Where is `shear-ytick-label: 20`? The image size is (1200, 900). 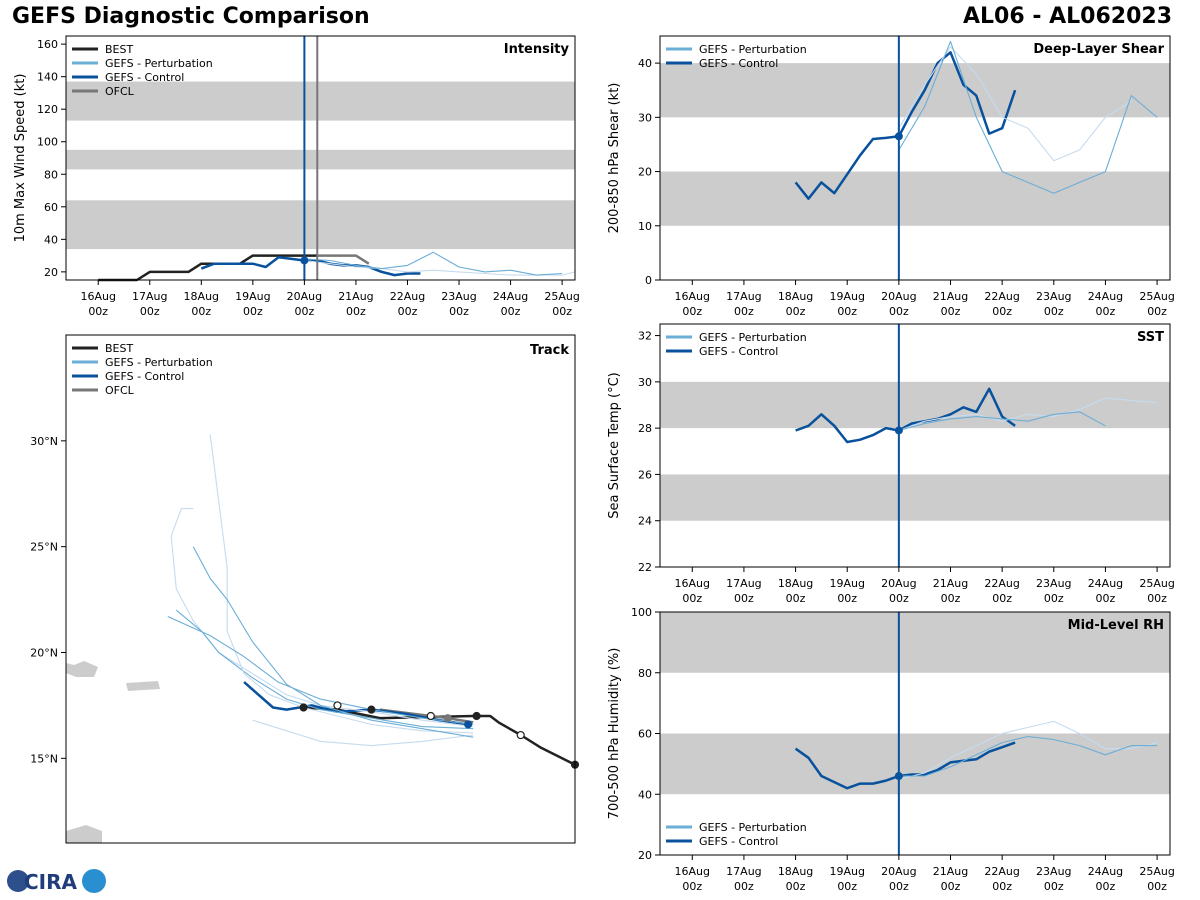 shear-ytick-label: 20 is located at coordinates (645, 172).